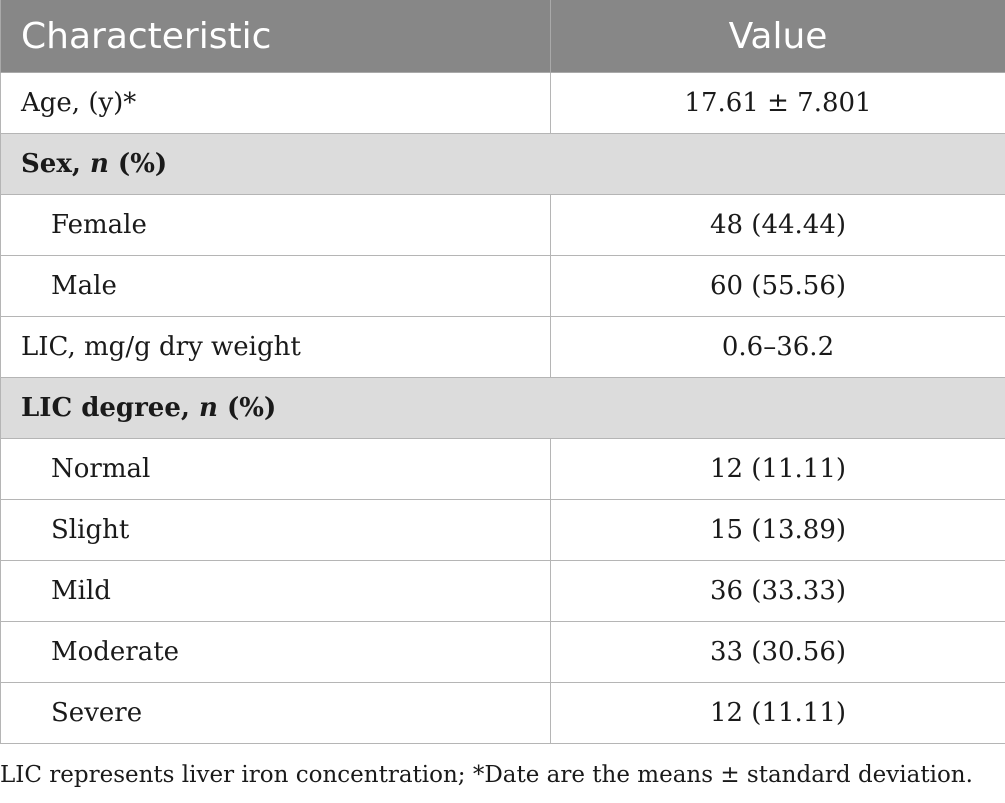  I want to click on row-label-moderate: Moderate, so click(275, 652).